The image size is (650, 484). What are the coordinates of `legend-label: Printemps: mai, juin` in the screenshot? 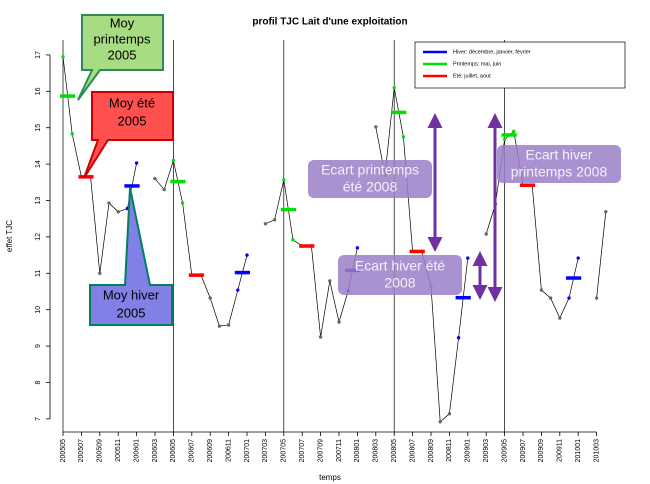 It's located at (477, 64).